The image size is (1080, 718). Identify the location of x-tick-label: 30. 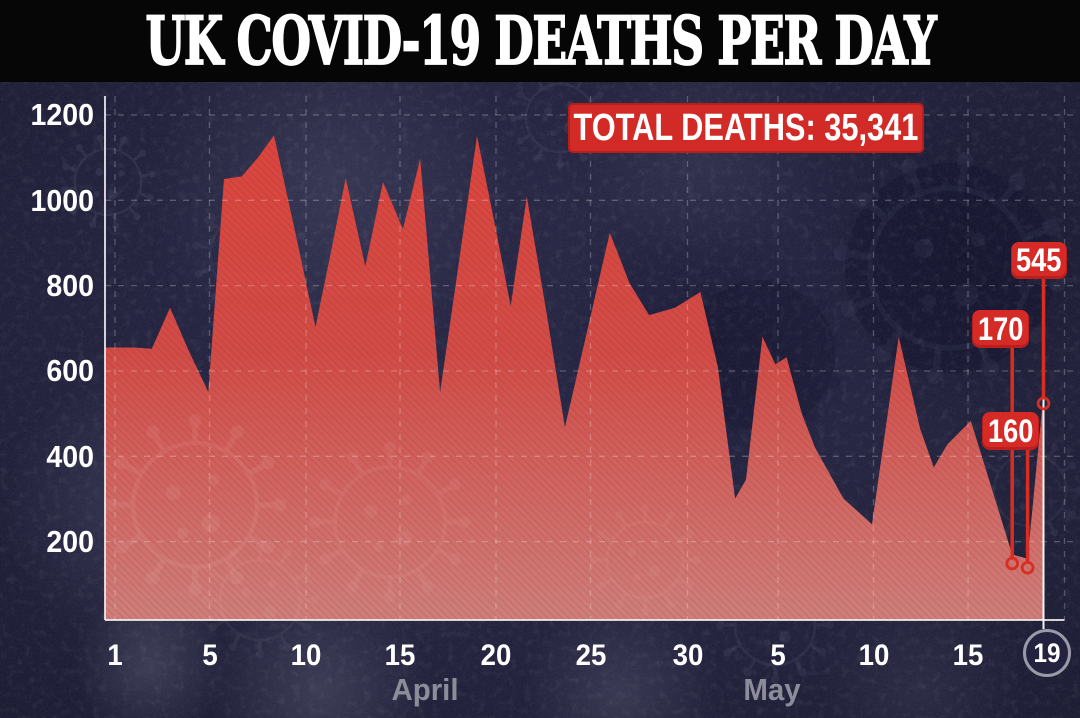
(687, 655).